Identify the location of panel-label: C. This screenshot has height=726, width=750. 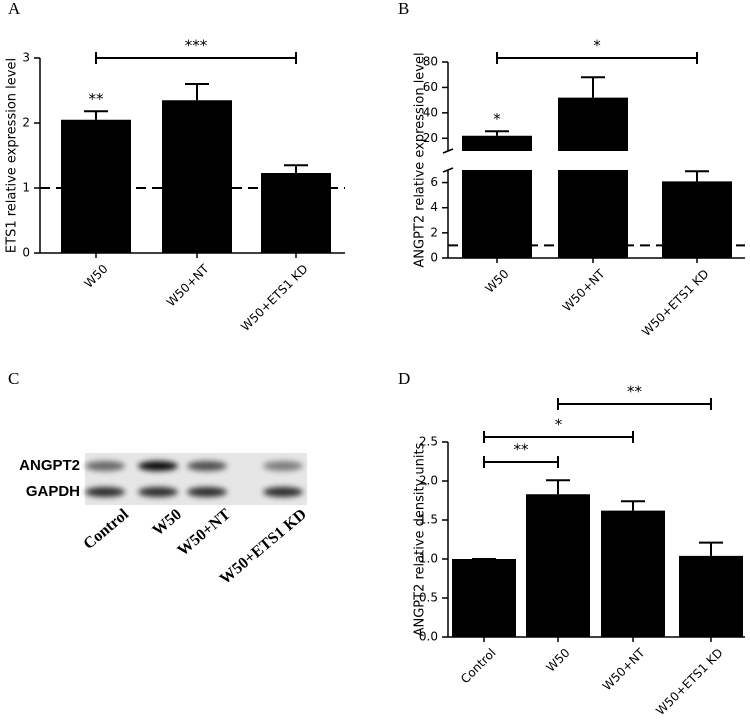
(13, 378).